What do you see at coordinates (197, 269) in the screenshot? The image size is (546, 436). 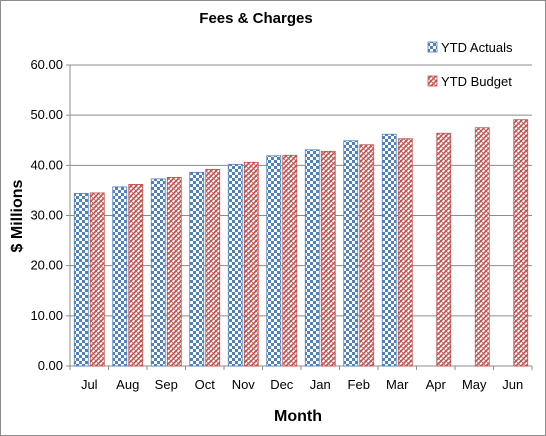 I see `bar-ytd-actuals-oct` at bounding box center [197, 269].